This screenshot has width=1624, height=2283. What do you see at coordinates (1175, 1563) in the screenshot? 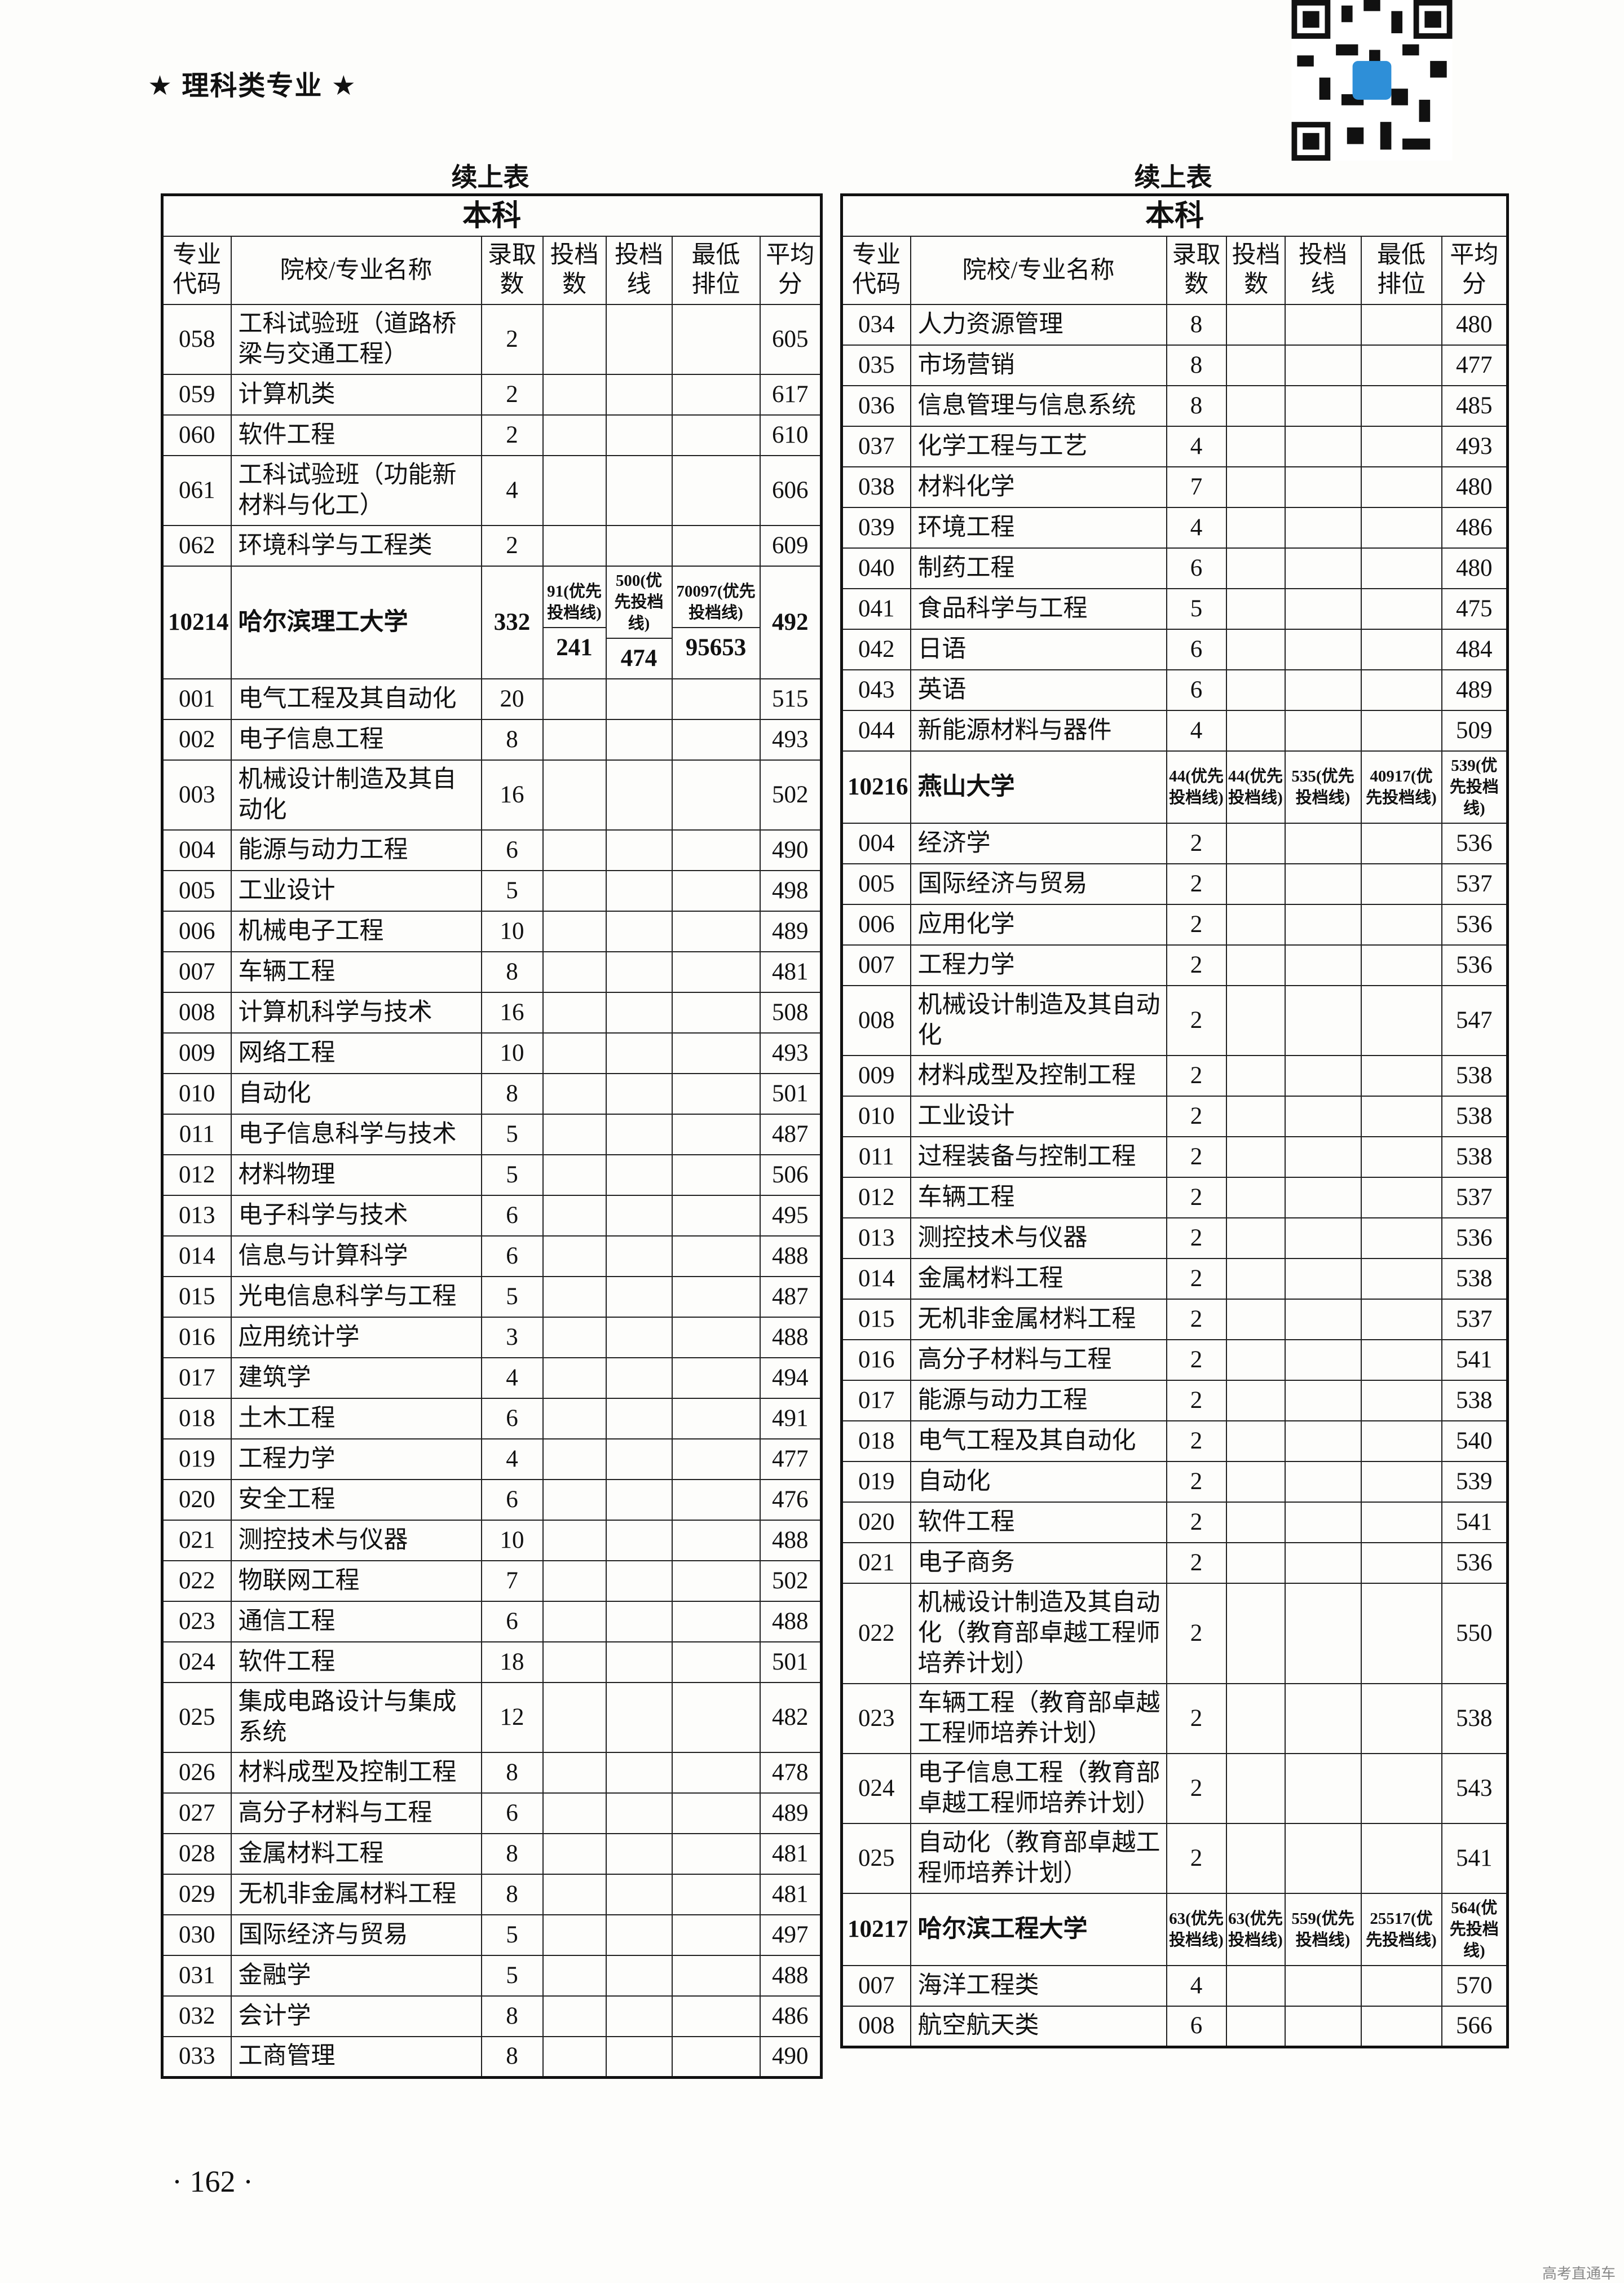
I see `major-row: 021 电子商务 2 536` at bounding box center [1175, 1563].